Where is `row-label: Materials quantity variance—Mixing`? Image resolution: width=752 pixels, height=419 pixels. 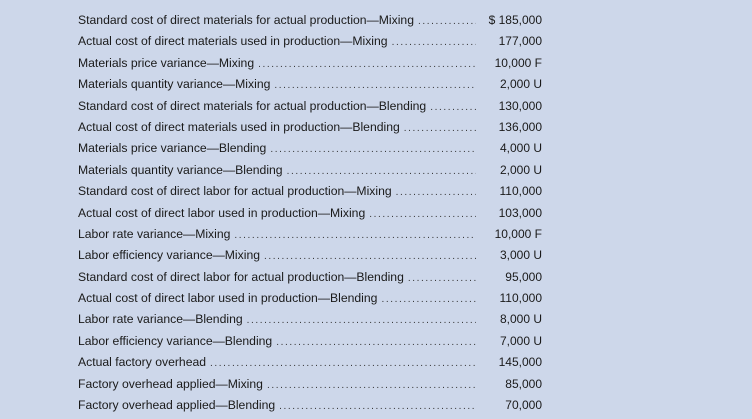
row-label: Materials quantity variance—Mixing is located at coordinates (174, 84).